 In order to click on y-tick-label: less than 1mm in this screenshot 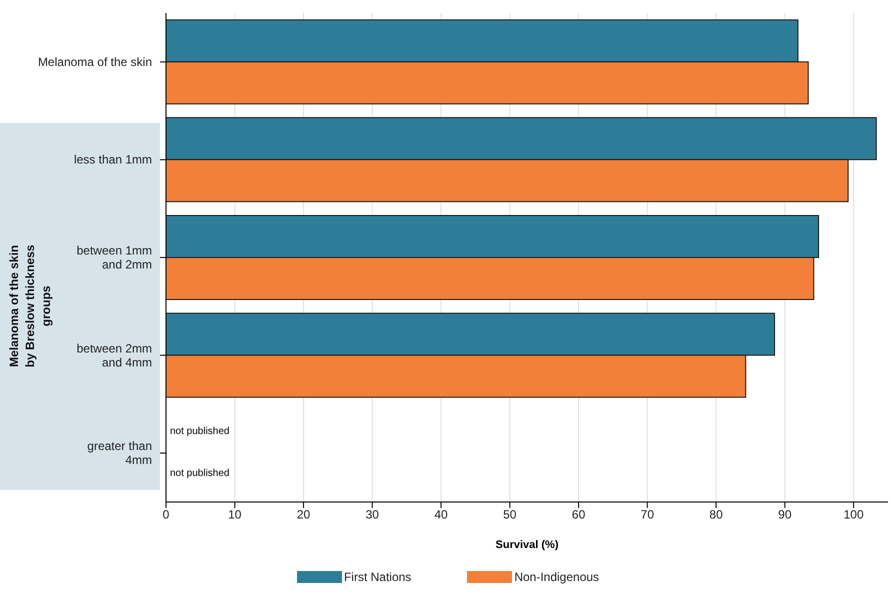, I will do `click(113, 159)`.